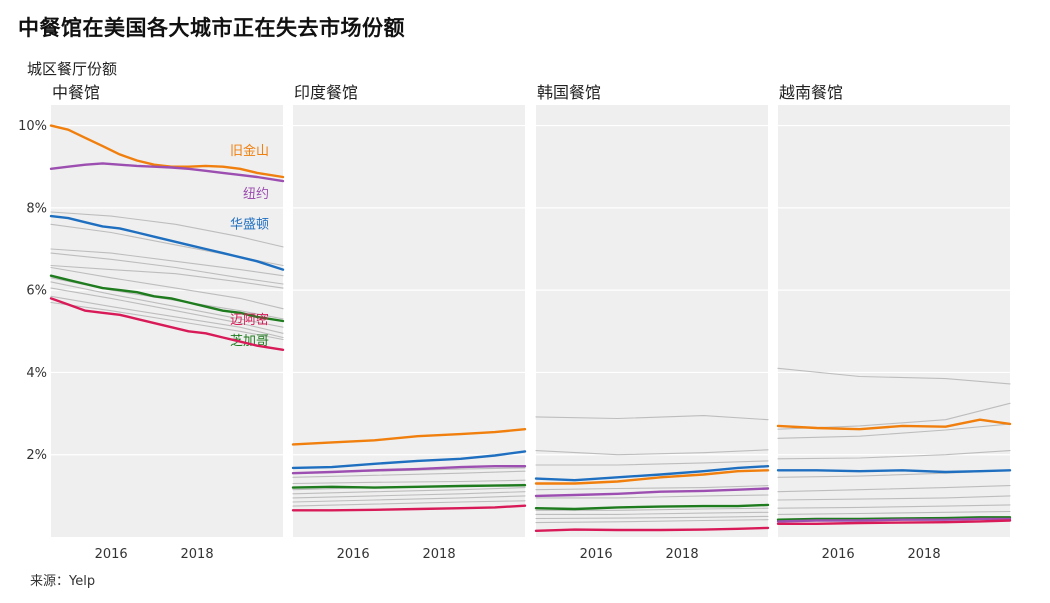  I want to click on y-tick-label: 6%, so click(36, 291).